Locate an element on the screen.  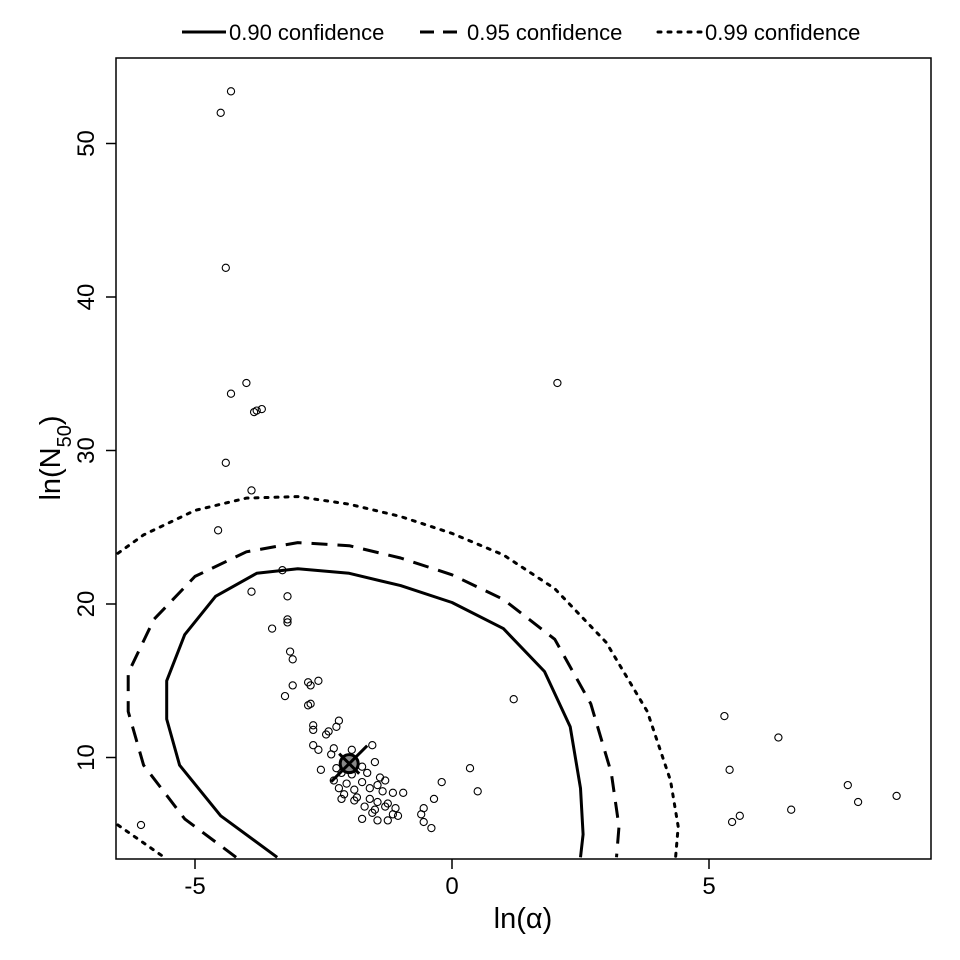
x-axis: -5 0 5 is located at coordinates (450, 879).